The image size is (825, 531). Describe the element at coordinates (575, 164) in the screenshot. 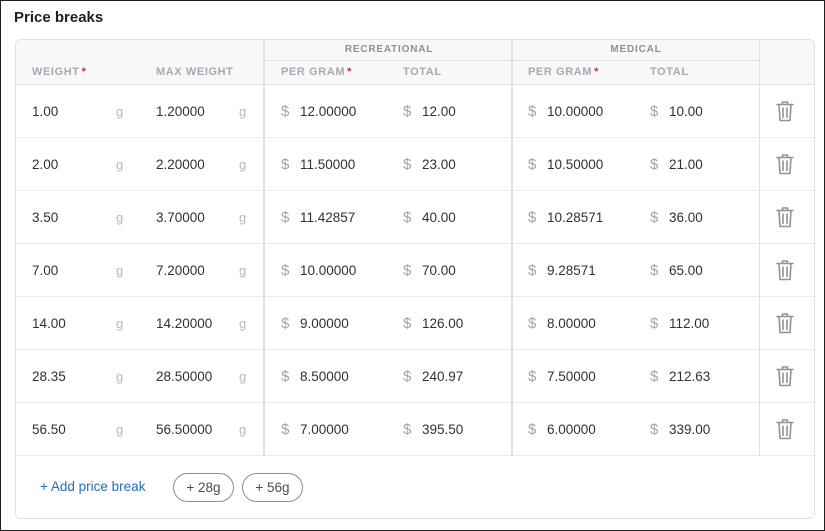

I see `med-per-gram-input: 10.50000` at that location.